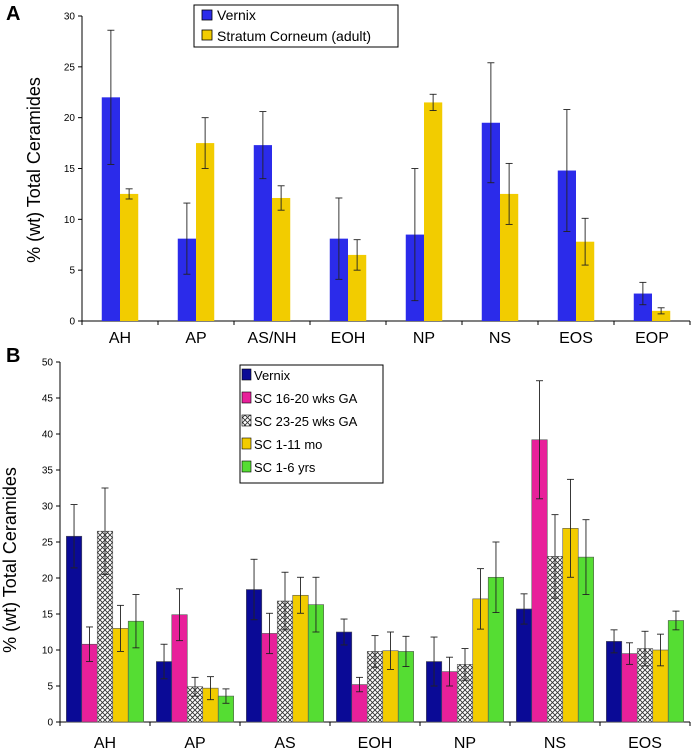 The image size is (692, 749). Describe the element at coordinates (48, 363) in the screenshot. I see `y-tick-label: 50` at that location.